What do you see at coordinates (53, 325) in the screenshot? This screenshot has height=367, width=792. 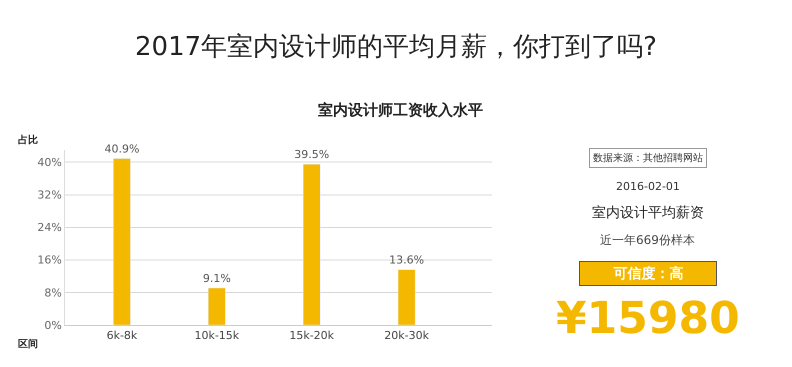 I see `y-tick-label: 0%` at bounding box center [53, 325].